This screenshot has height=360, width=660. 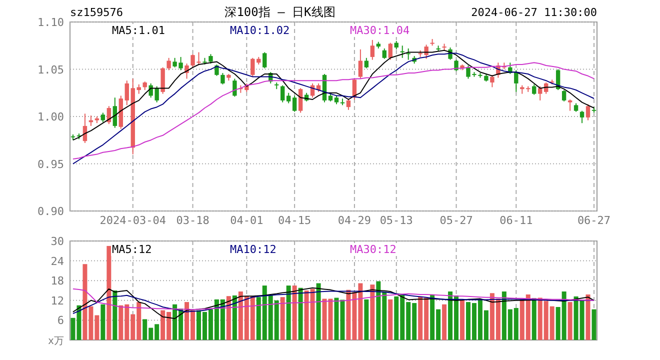 I want to click on text: MA30:1.04, so click(x=380, y=30).